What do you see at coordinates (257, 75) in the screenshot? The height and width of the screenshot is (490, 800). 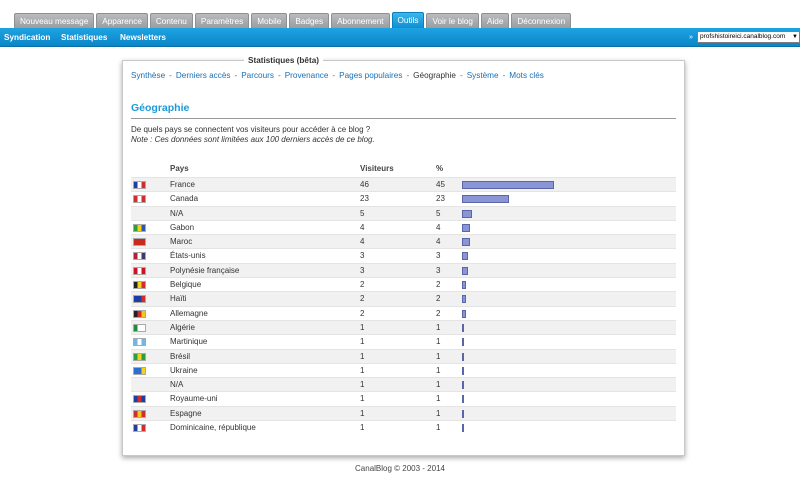 I see `stat-nav-parcours: Parcours` at bounding box center [257, 75].